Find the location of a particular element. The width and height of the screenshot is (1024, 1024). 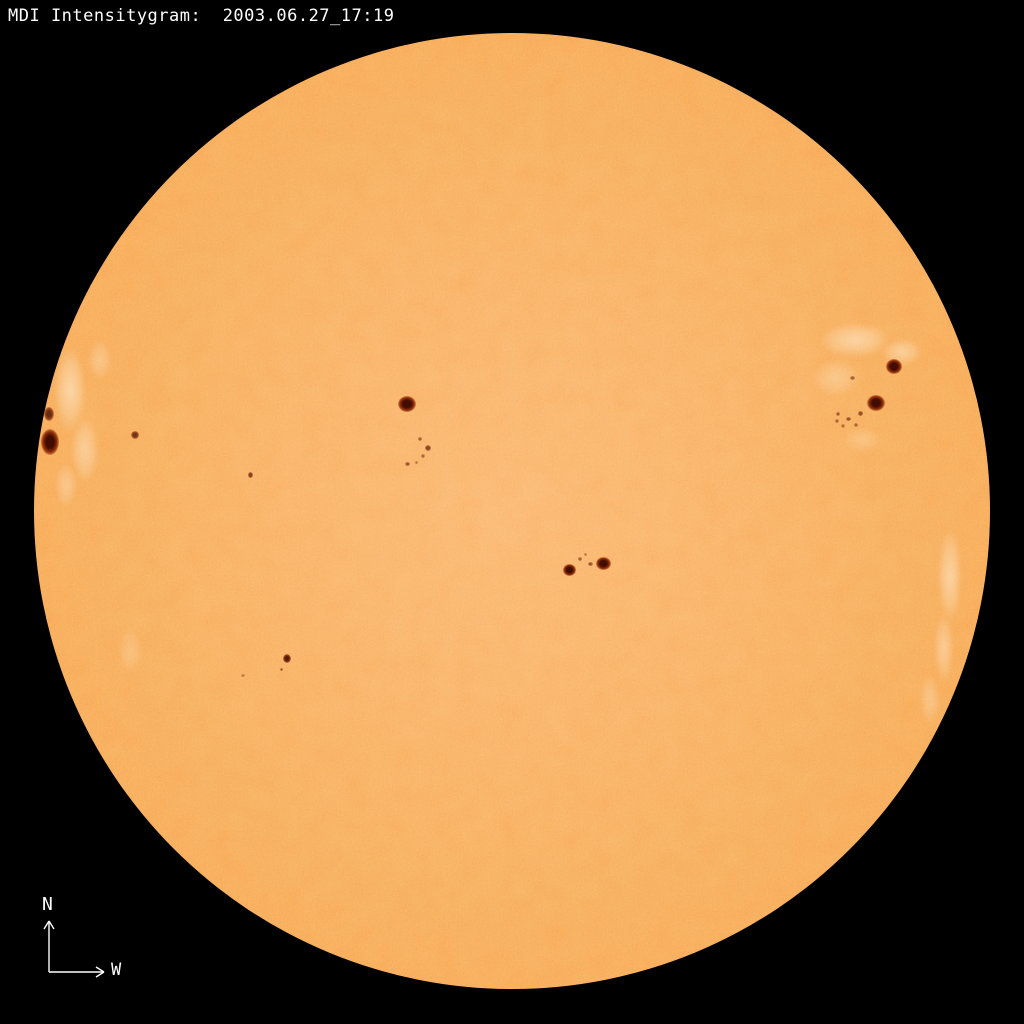

compass-north-label: N is located at coordinates (47, 904).